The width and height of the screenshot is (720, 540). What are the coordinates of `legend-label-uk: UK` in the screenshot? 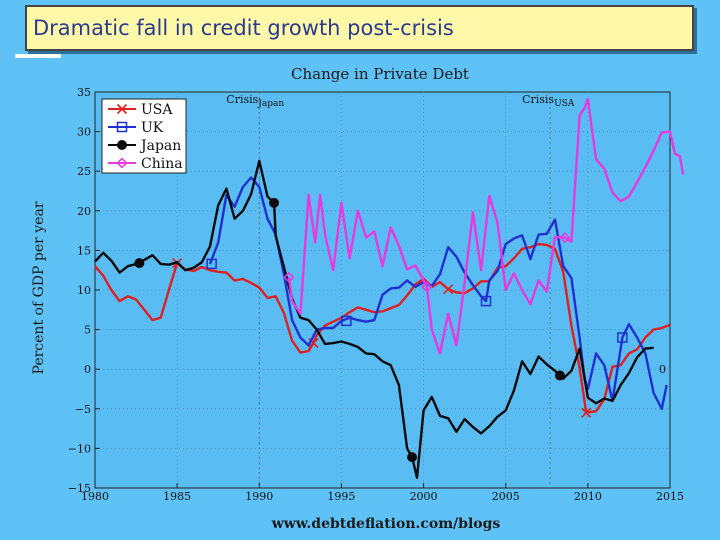 It's located at (152, 128).